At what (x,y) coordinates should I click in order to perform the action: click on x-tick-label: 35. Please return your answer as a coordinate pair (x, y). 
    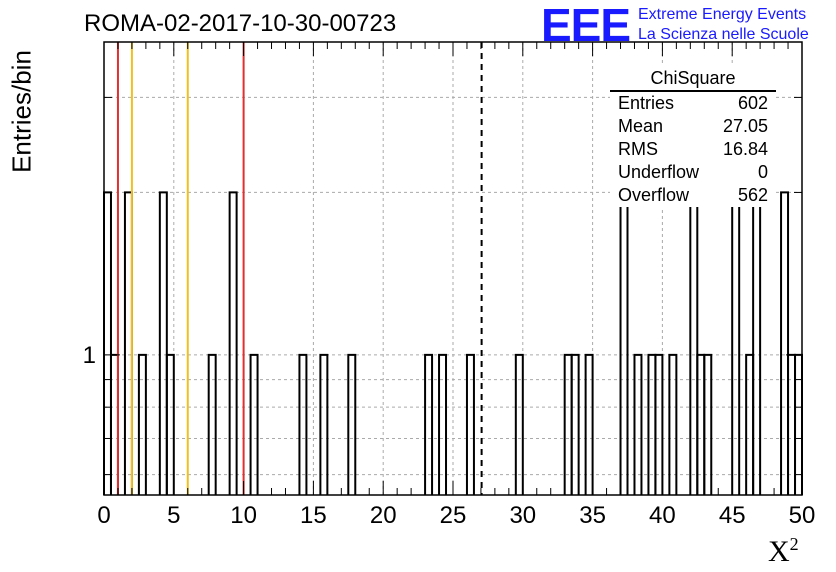
    Looking at the image, I should click on (592, 515).